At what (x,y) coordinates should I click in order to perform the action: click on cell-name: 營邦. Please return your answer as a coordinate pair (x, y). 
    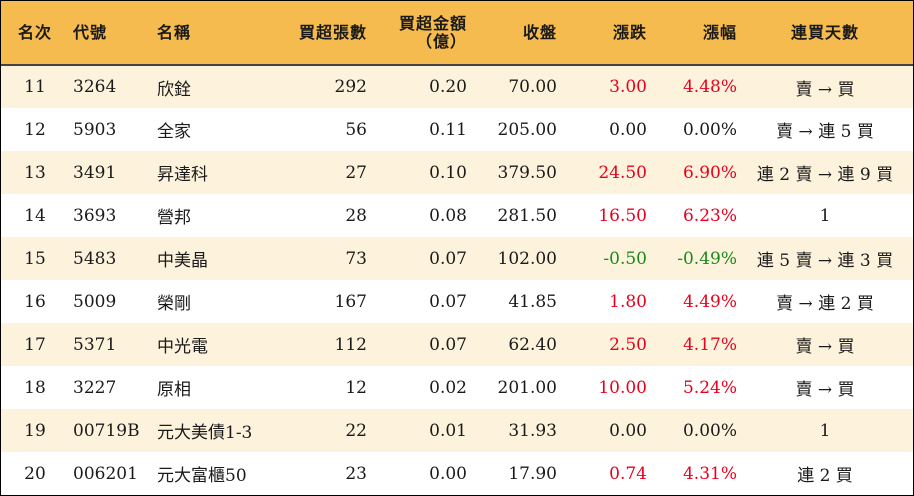
    Looking at the image, I should click on (174, 218).